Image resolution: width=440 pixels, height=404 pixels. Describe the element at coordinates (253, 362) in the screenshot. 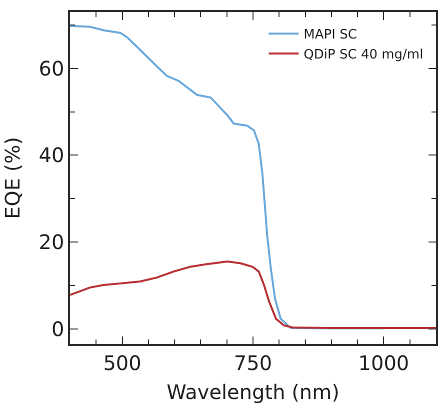

I see `x-tick-label: 750` at that location.